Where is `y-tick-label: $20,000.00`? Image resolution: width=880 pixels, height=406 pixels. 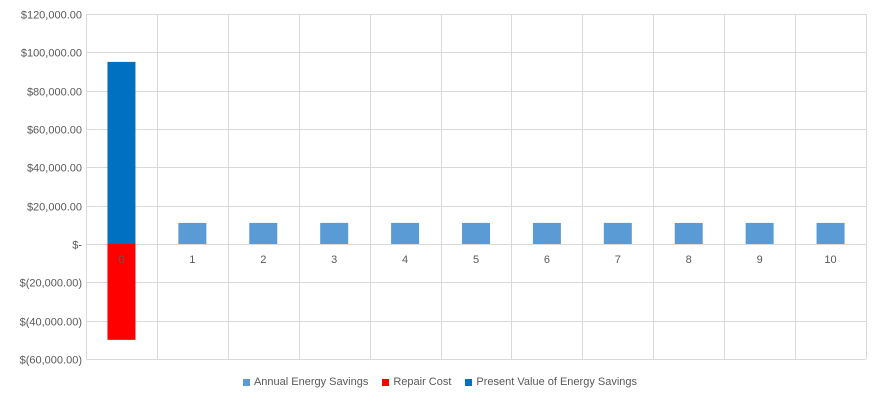 y-tick-label: $20,000.00 is located at coordinates (54, 208).